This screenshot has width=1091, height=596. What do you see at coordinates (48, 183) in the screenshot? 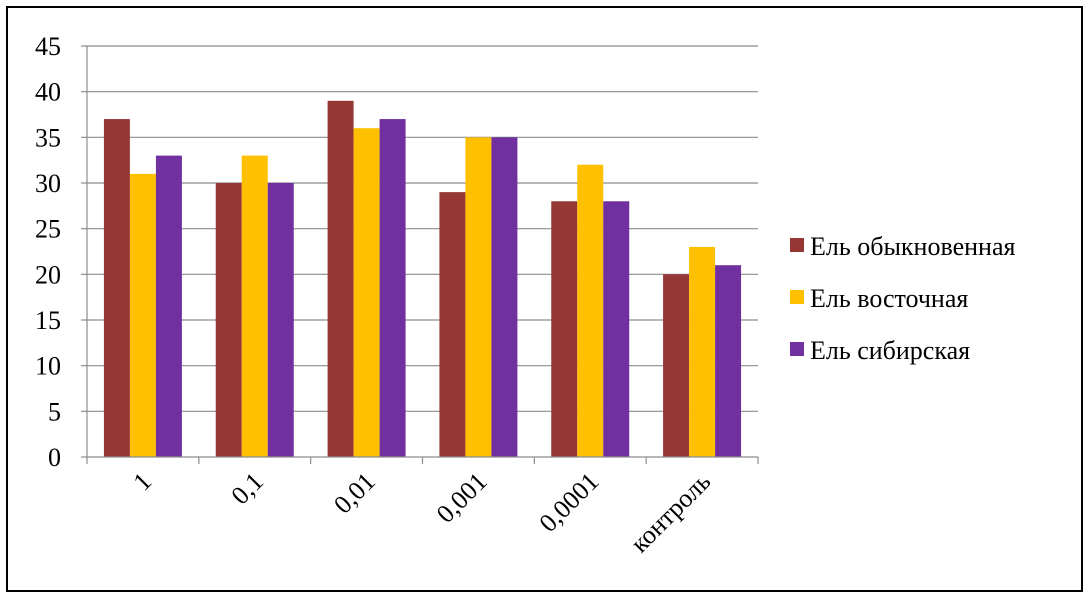
I see `y-tick-label: 30` at bounding box center [48, 183].